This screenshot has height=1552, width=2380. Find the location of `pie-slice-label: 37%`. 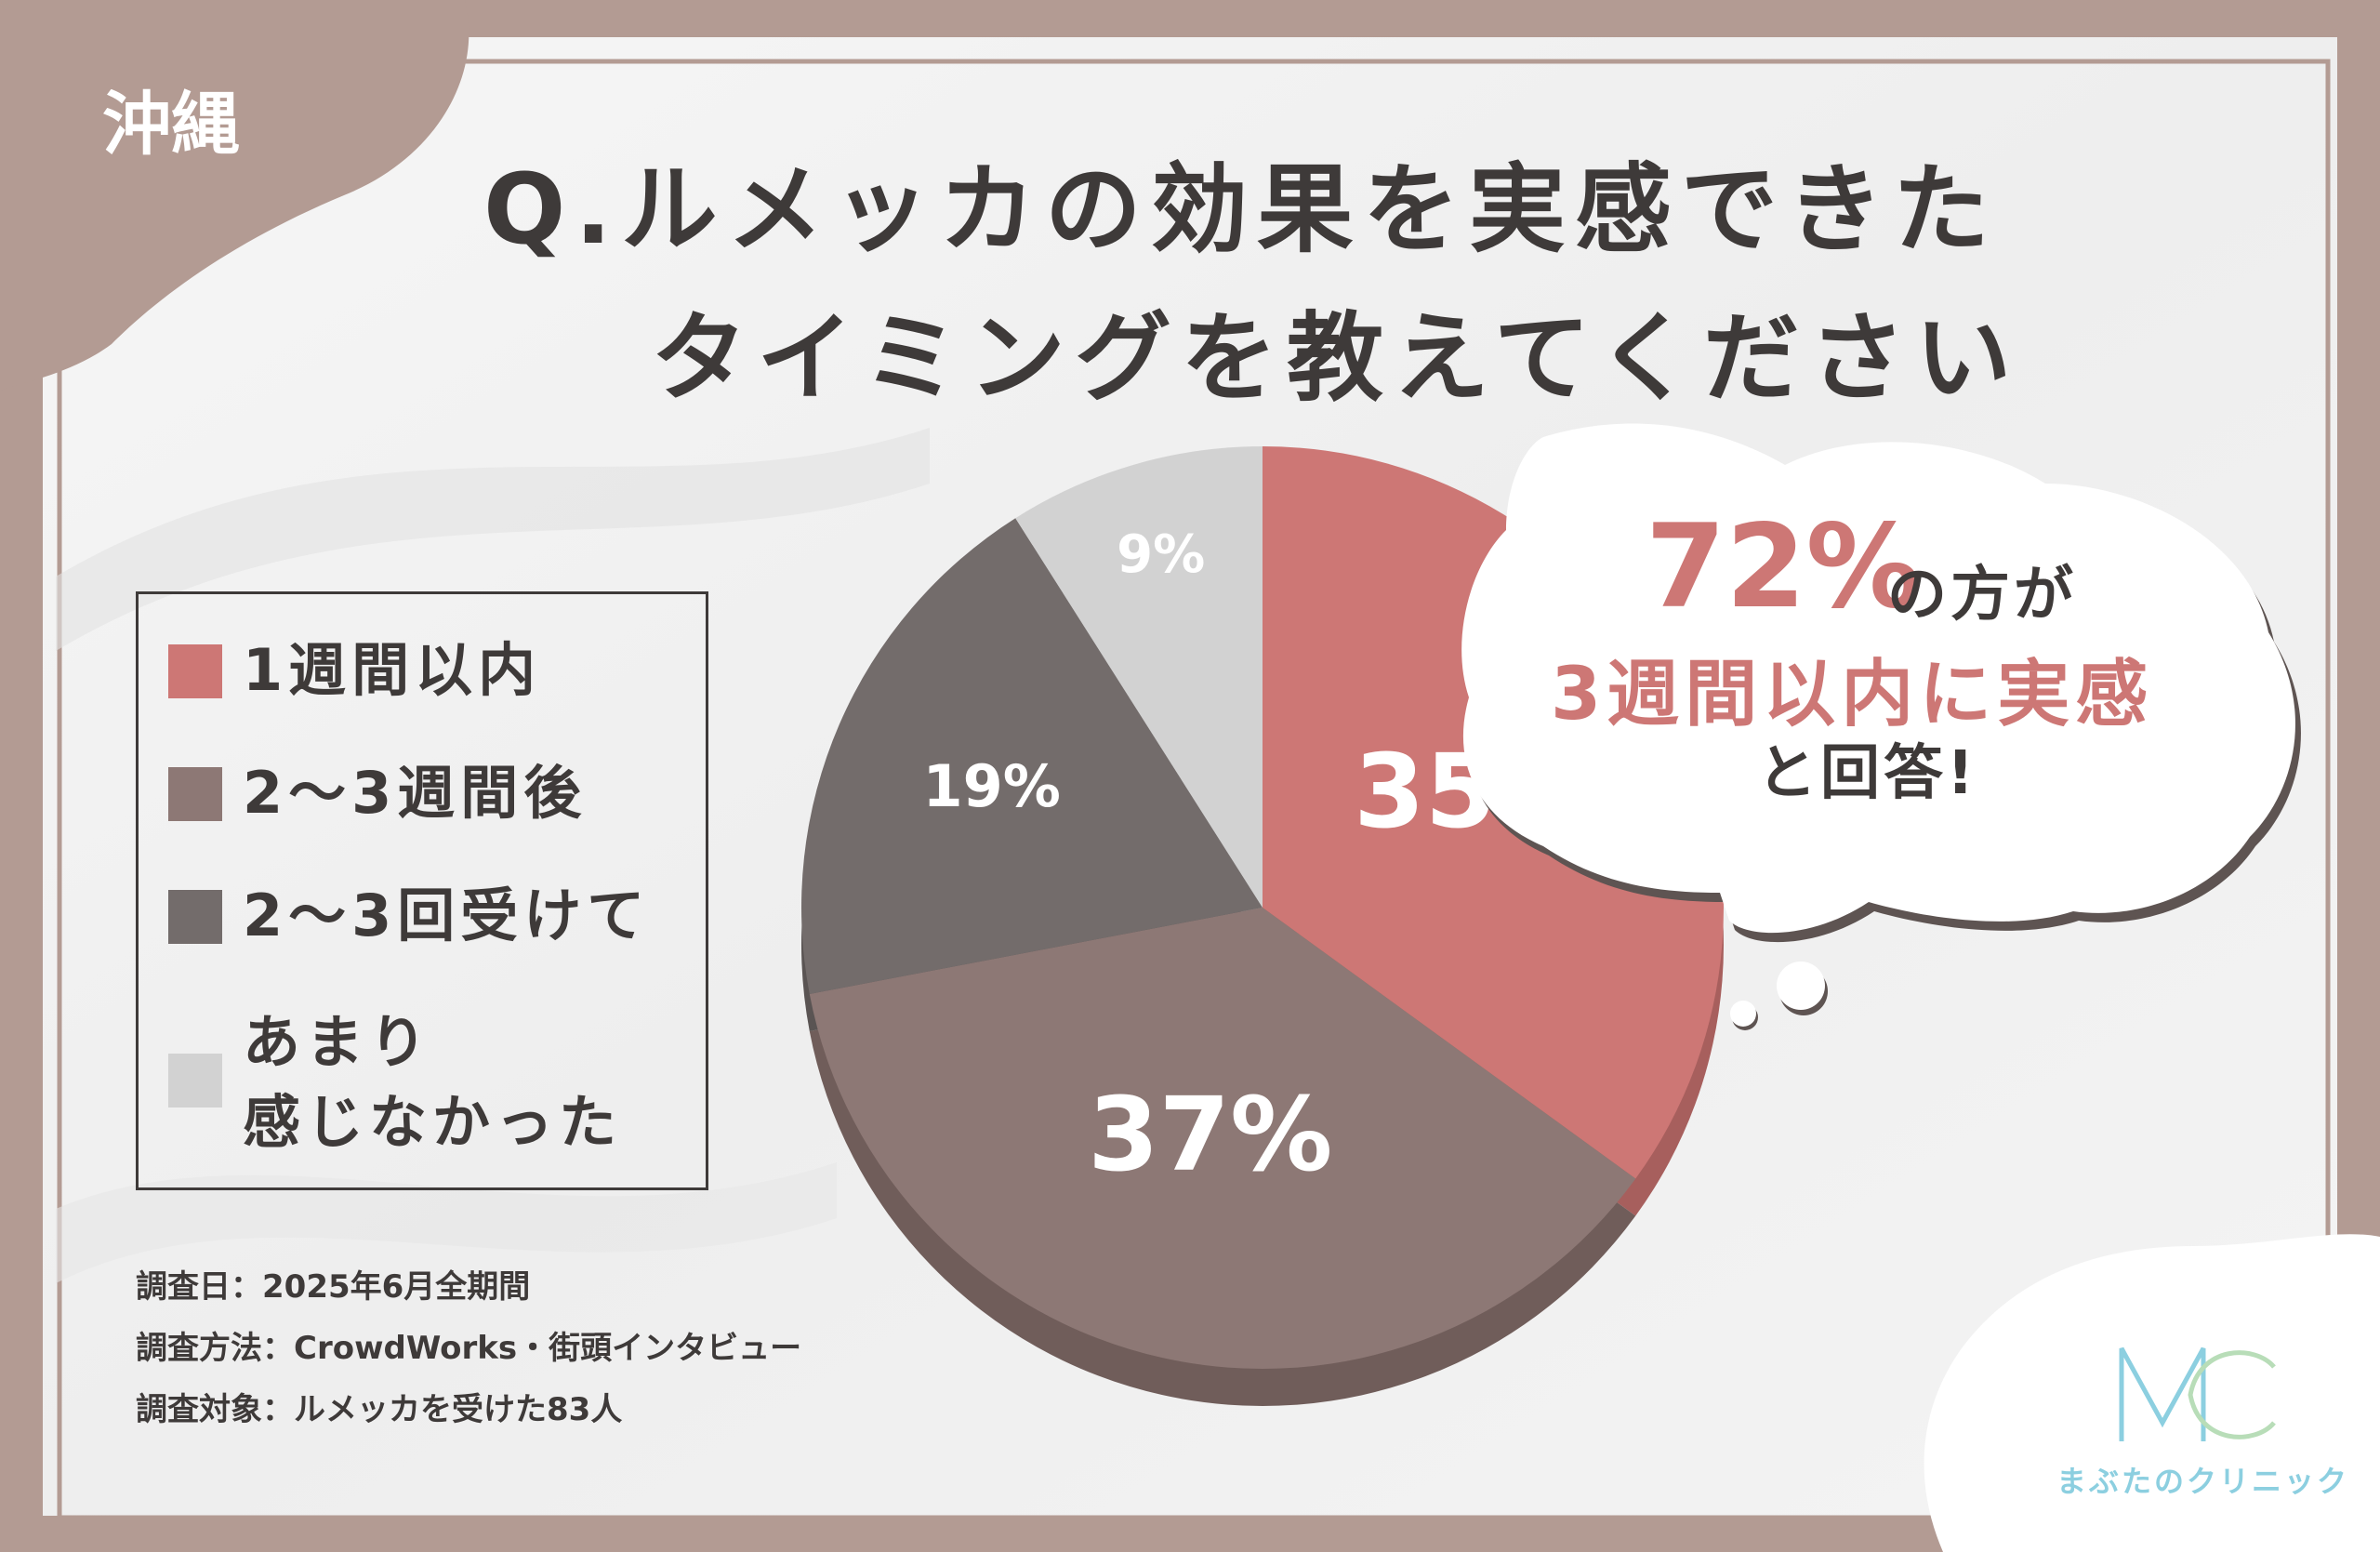

pie-slice-label: 37% is located at coordinates (1210, 1134).